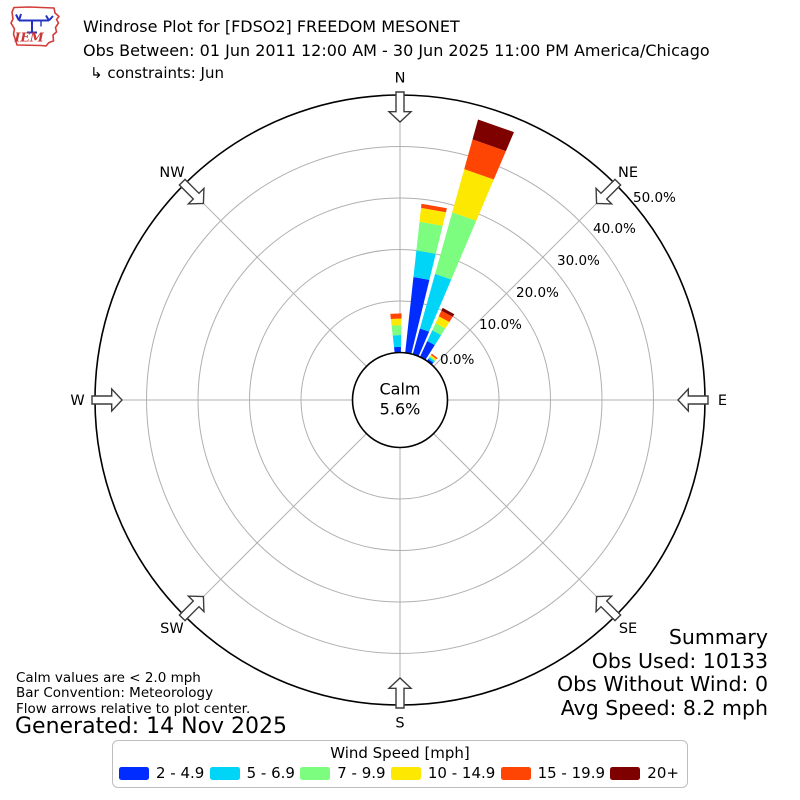 Image resolution: width=800 pixels, height=800 pixels. What do you see at coordinates (578, 261) in the screenshot?
I see `ring-label: 30.0%` at bounding box center [578, 261].